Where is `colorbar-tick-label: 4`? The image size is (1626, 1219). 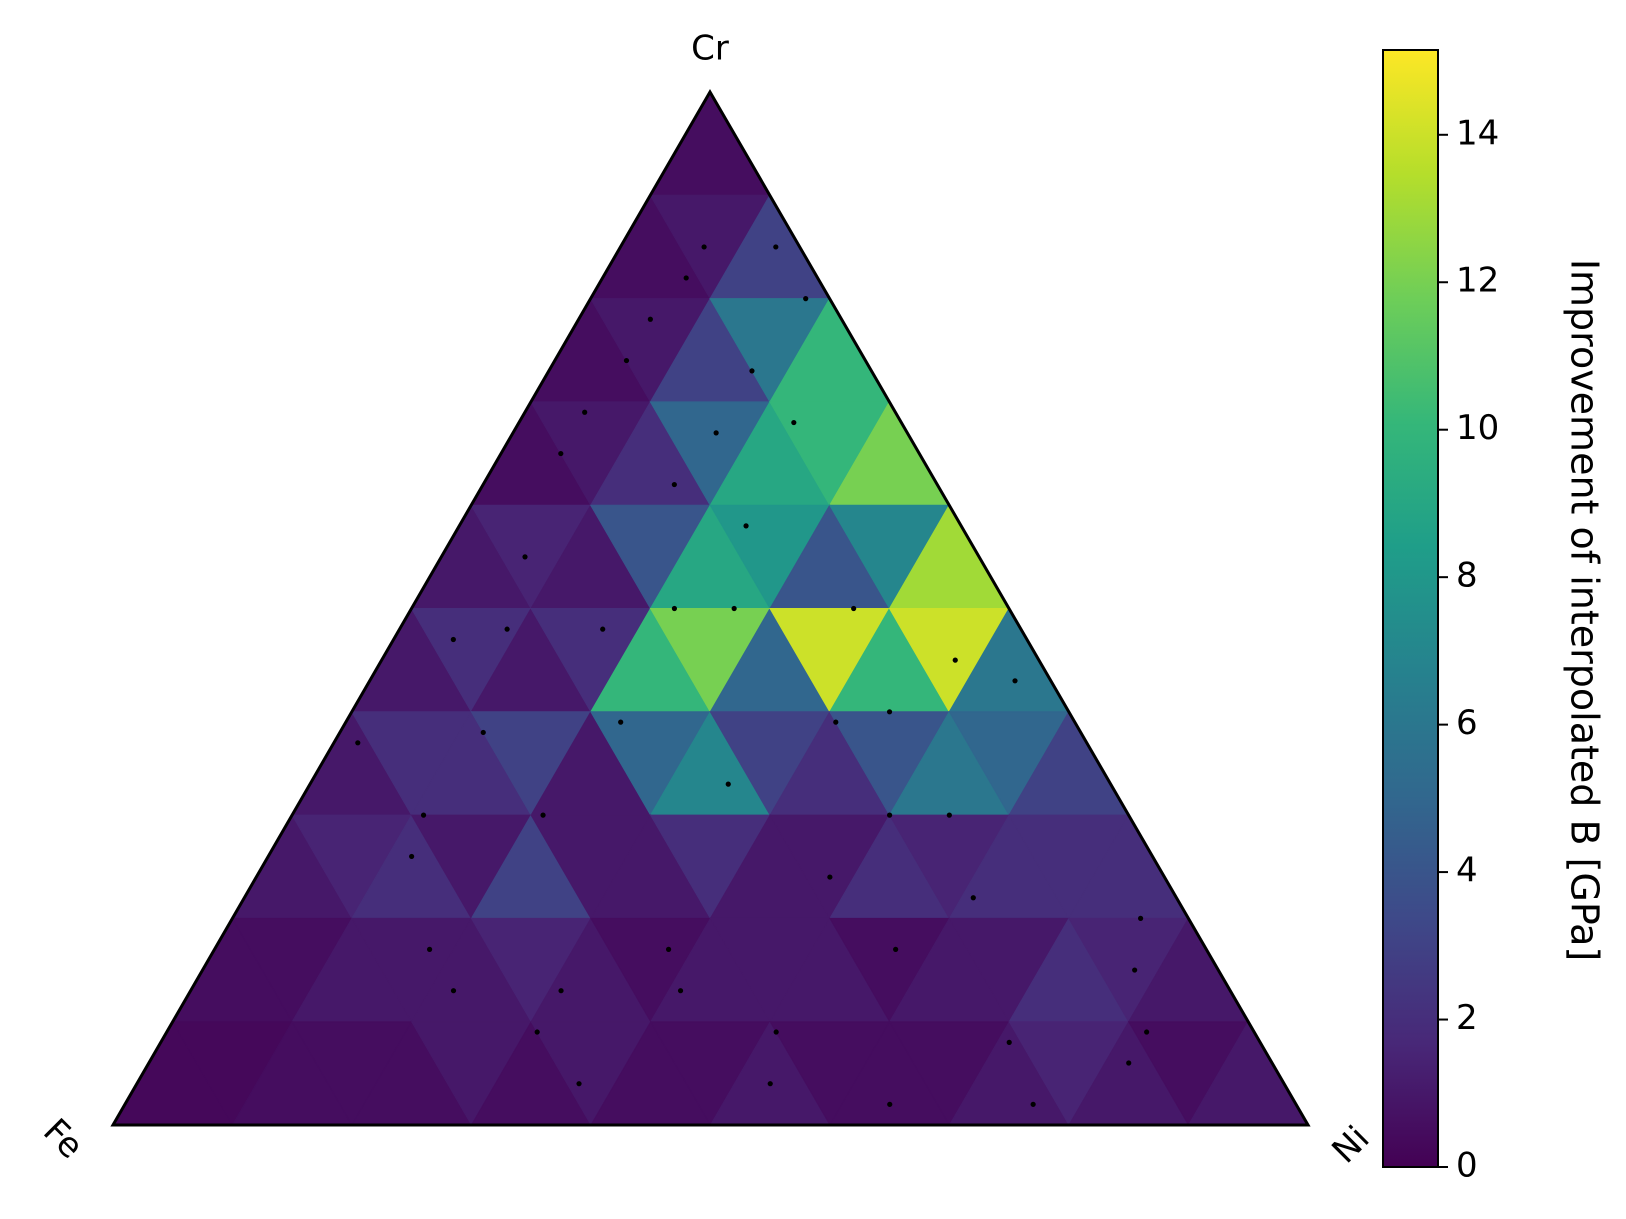 colorbar-tick-label: 4 is located at coordinates (1467, 871).